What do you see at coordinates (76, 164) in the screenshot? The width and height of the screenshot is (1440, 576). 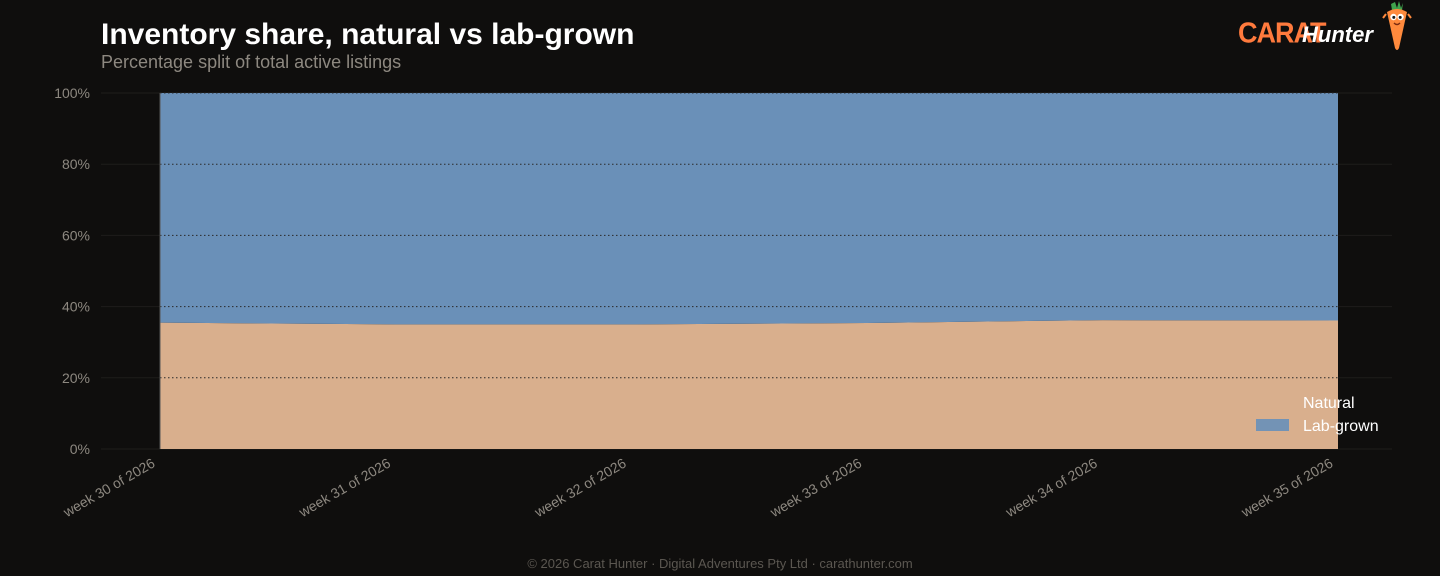 I see `y-tick-label: 80%` at bounding box center [76, 164].